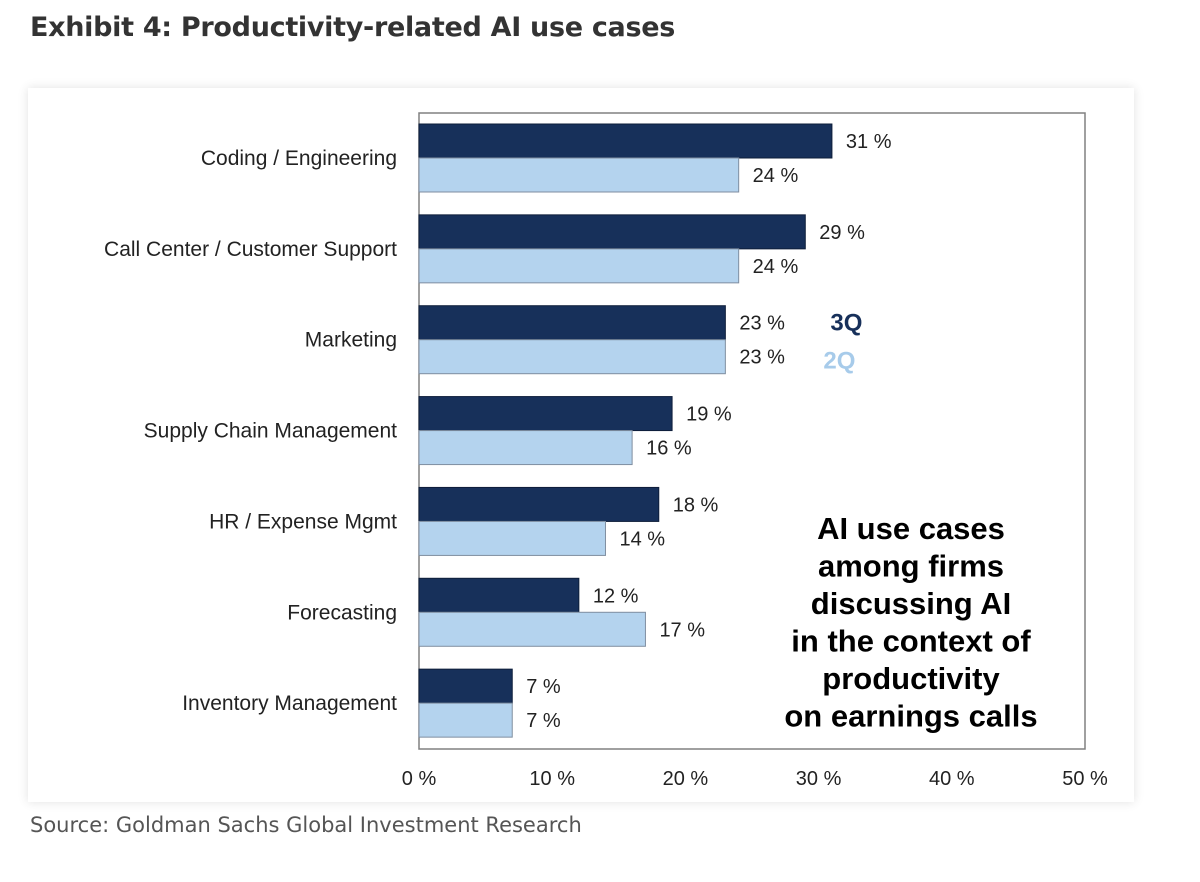 The image size is (1200, 882). What do you see at coordinates (846, 323) in the screenshot?
I see `legend-3q: 3Q` at bounding box center [846, 323].